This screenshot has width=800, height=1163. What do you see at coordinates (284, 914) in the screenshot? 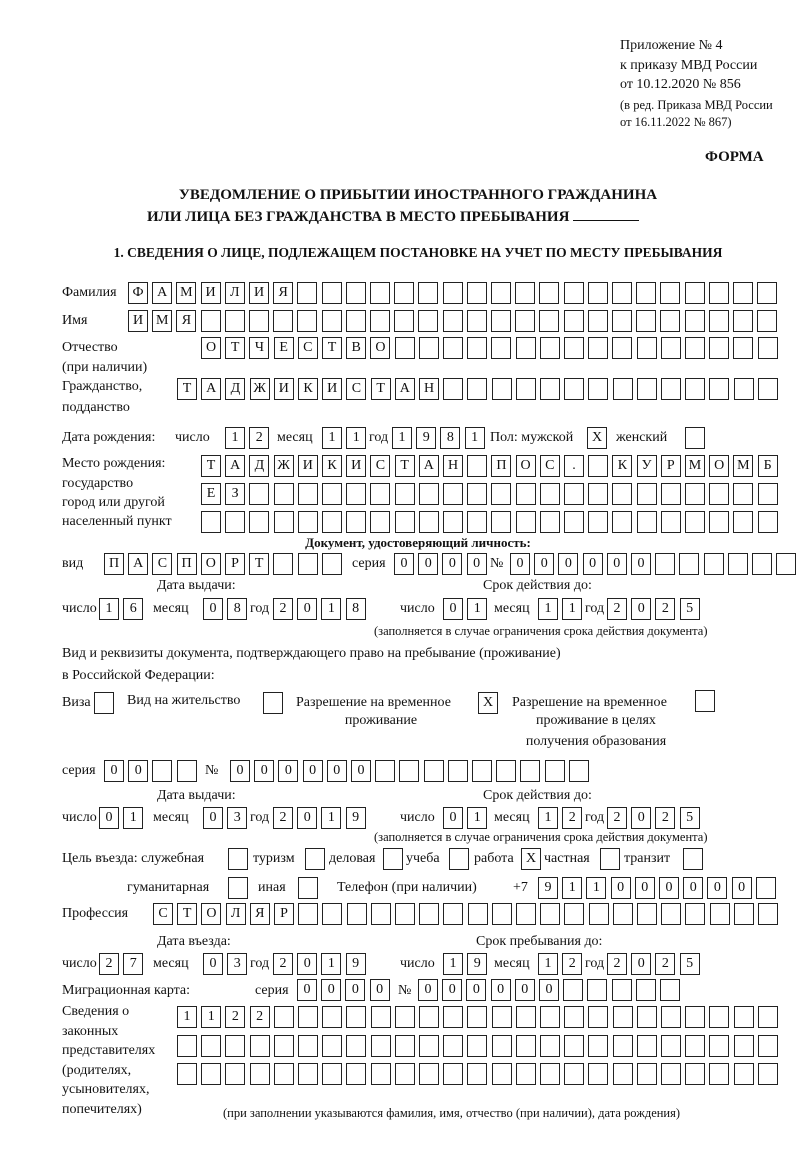
I see `char-box: Р` at bounding box center [284, 914].